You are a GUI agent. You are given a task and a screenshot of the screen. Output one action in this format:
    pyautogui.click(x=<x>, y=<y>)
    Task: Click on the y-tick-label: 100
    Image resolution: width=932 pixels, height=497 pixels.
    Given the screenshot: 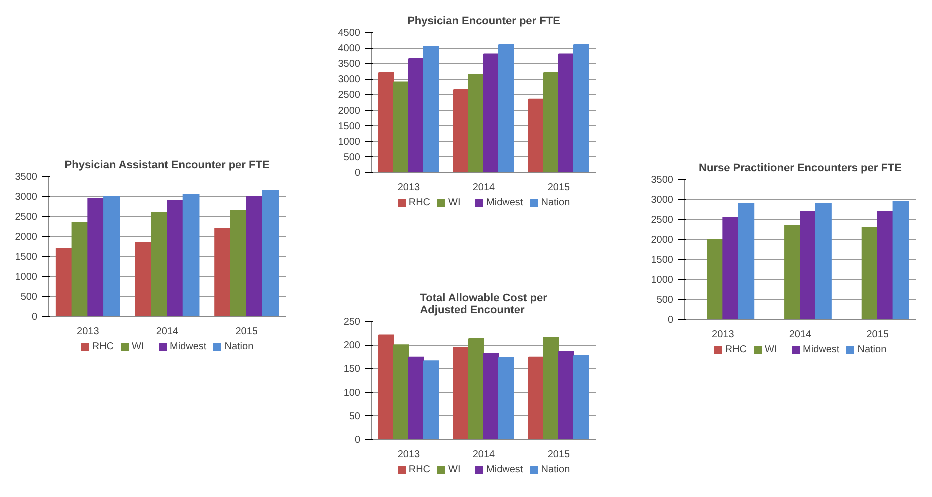 What is the action you would take?
    pyautogui.click(x=352, y=393)
    